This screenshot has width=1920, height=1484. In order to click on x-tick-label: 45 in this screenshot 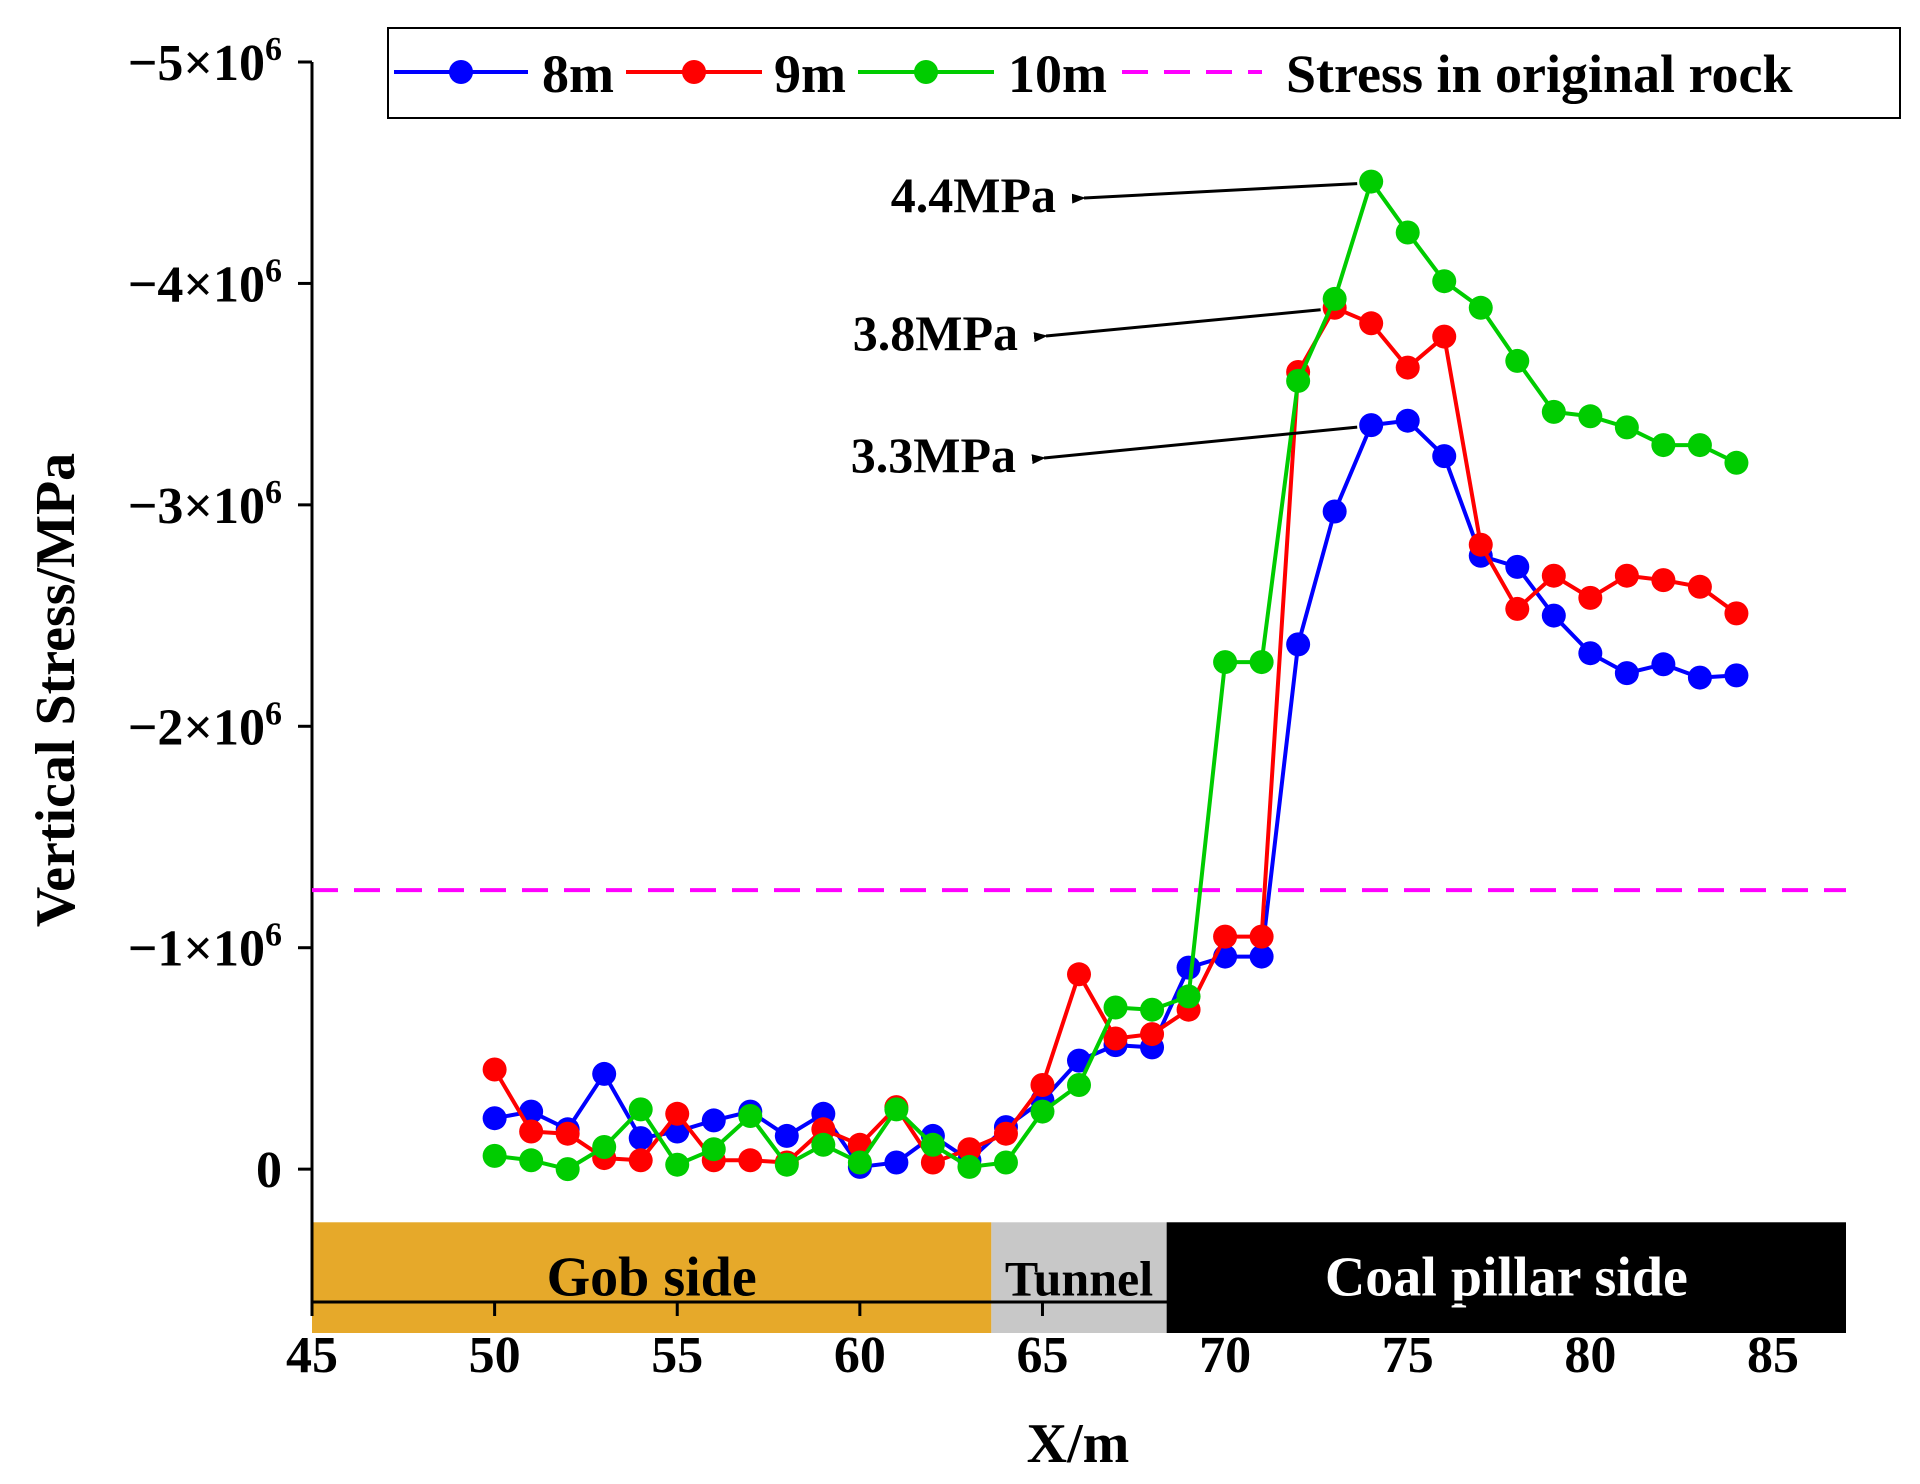, I will do `click(312, 1355)`.